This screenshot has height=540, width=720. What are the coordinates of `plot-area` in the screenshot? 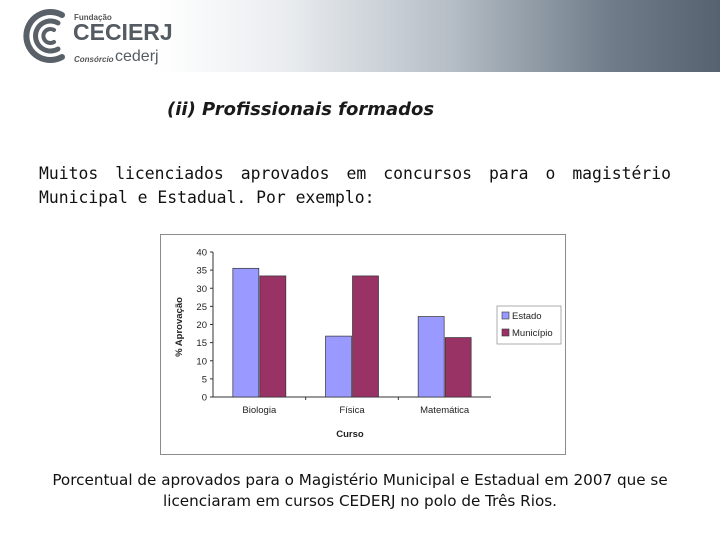 It's located at (352, 324).